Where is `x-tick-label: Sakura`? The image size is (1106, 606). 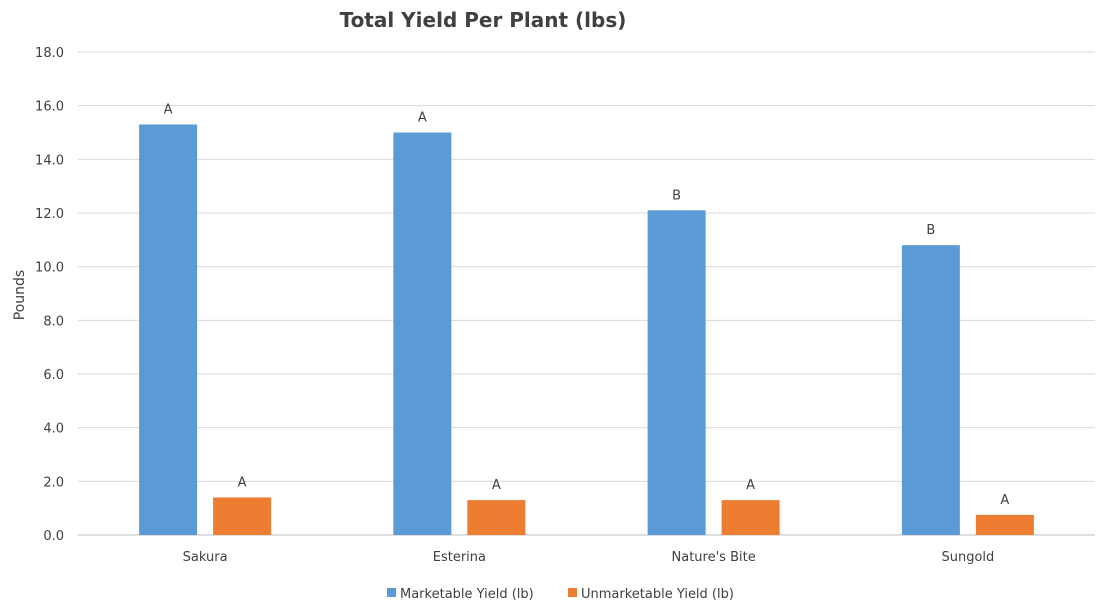
x-tick-label: Sakura is located at coordinates (205, 557).